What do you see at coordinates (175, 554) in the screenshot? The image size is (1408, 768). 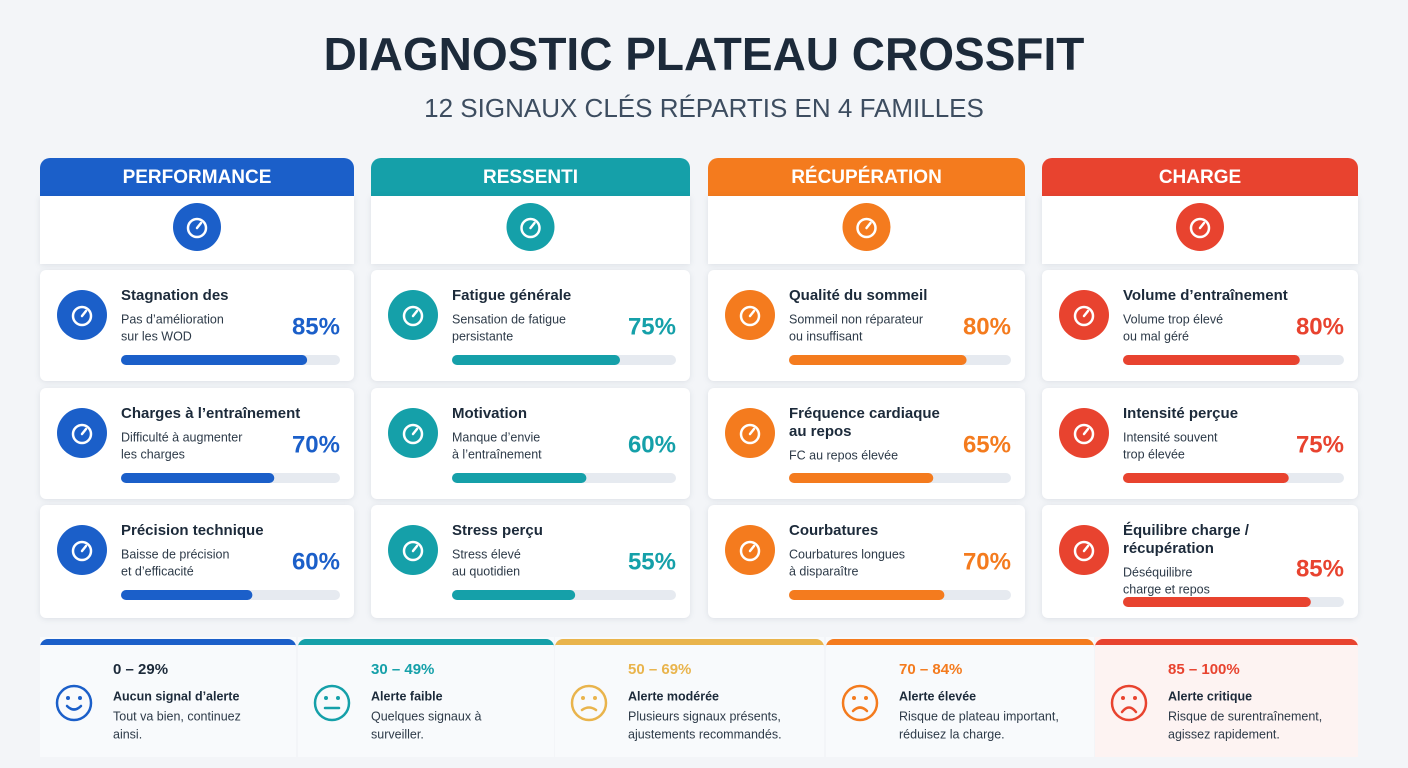 I see `signal-desc: Baisse de précision` at bounding box center [175, 554].